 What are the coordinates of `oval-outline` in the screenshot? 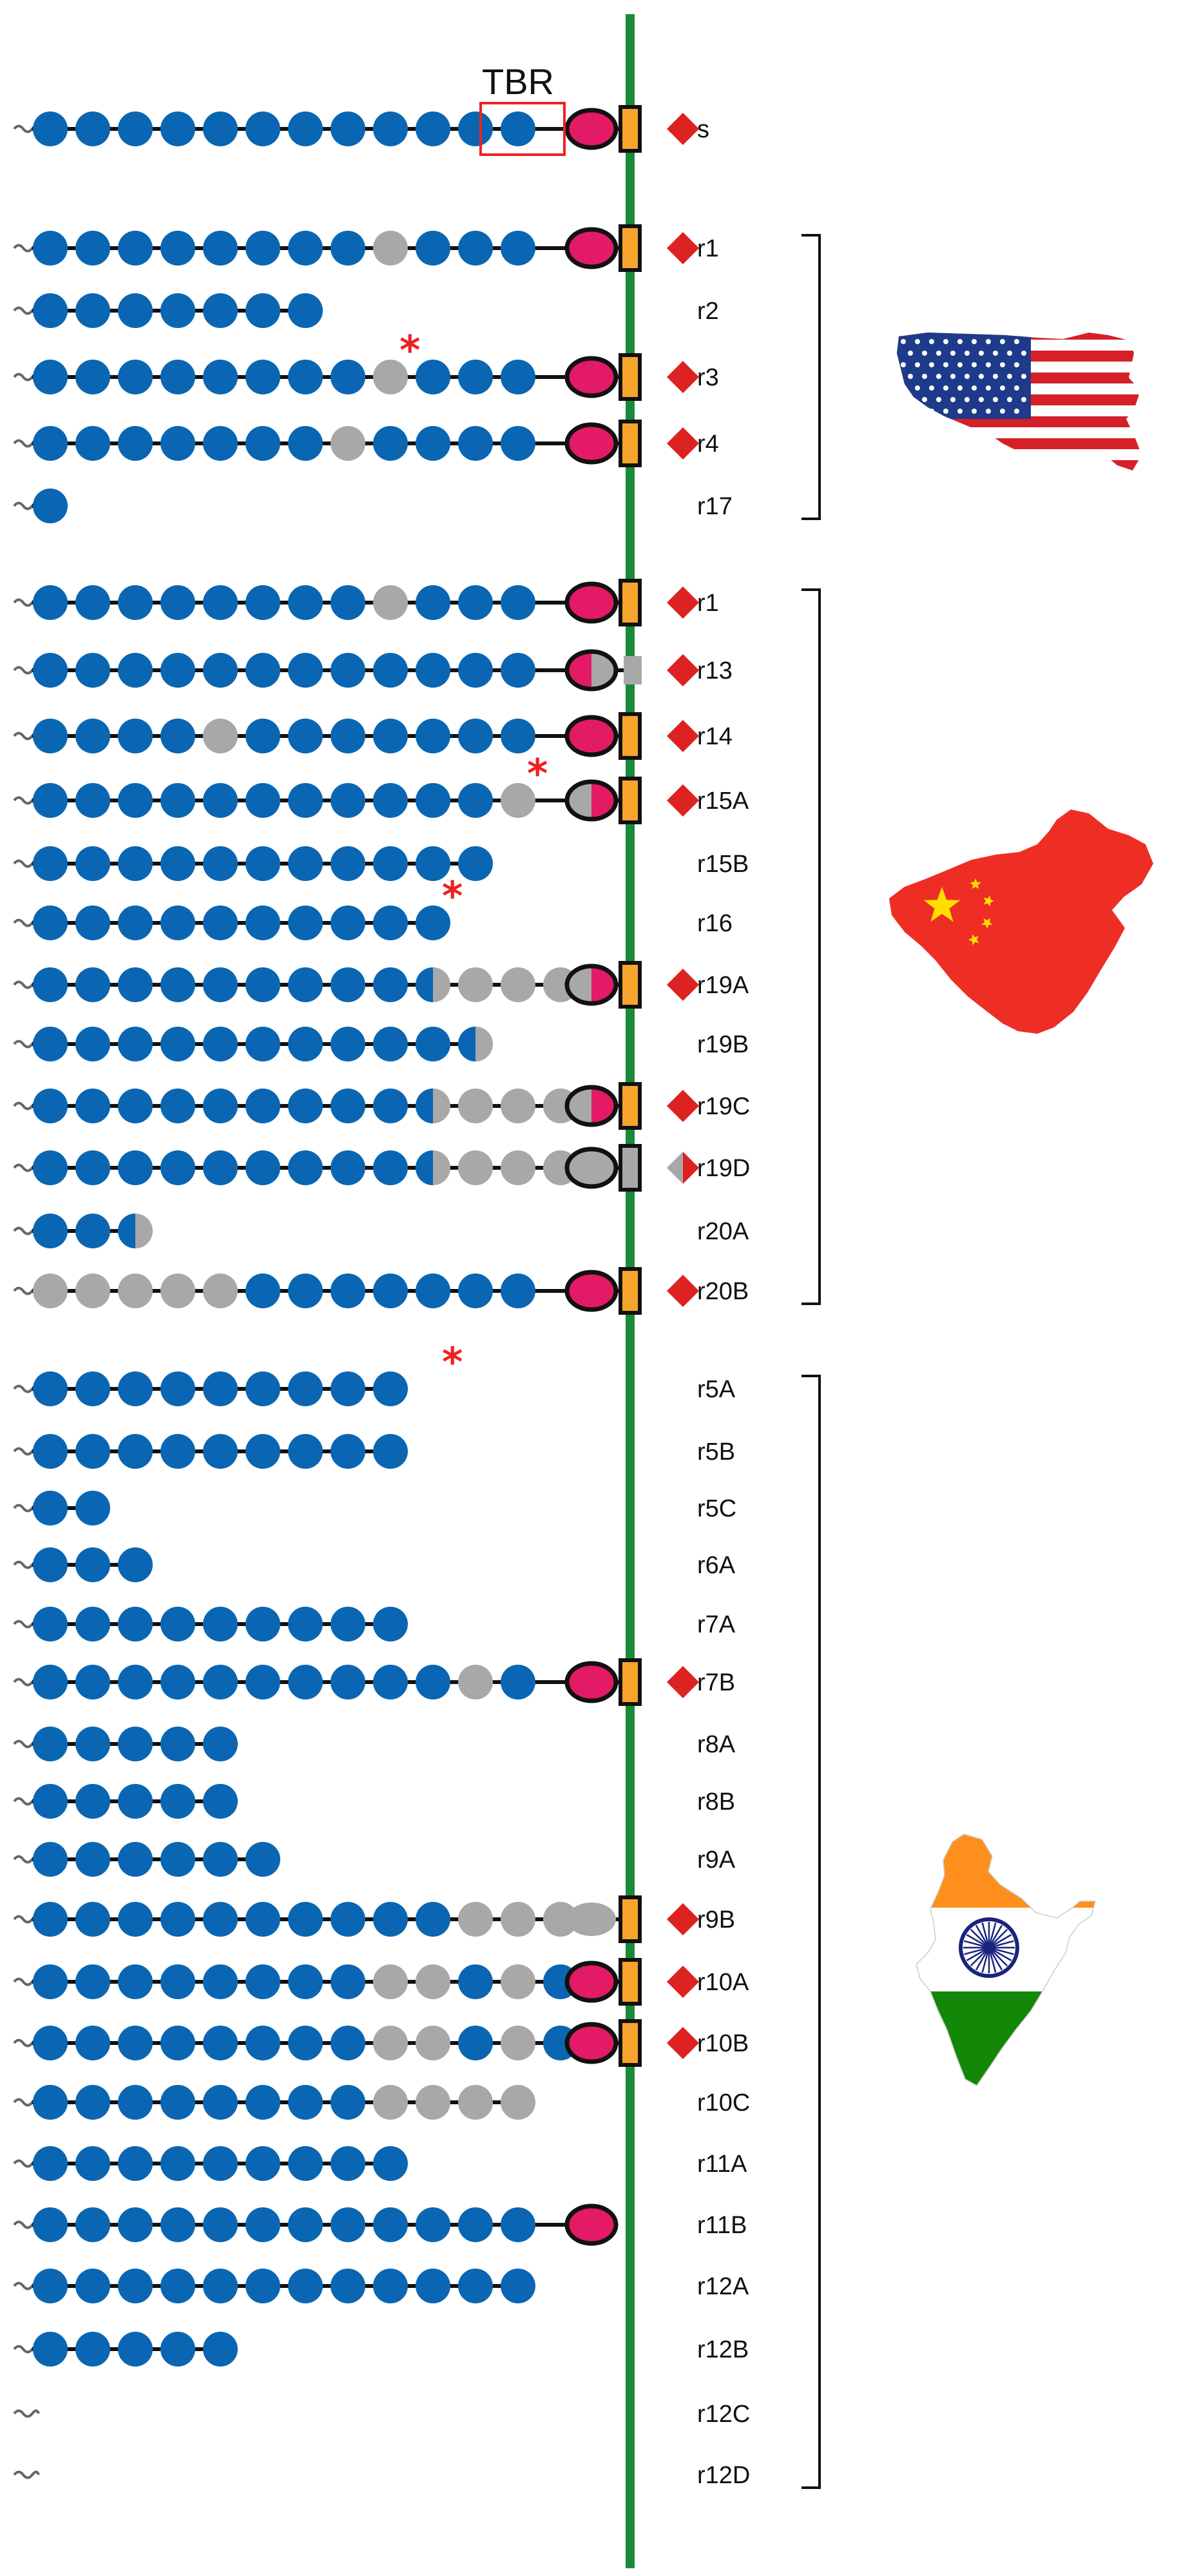 It's located at (592, 670).